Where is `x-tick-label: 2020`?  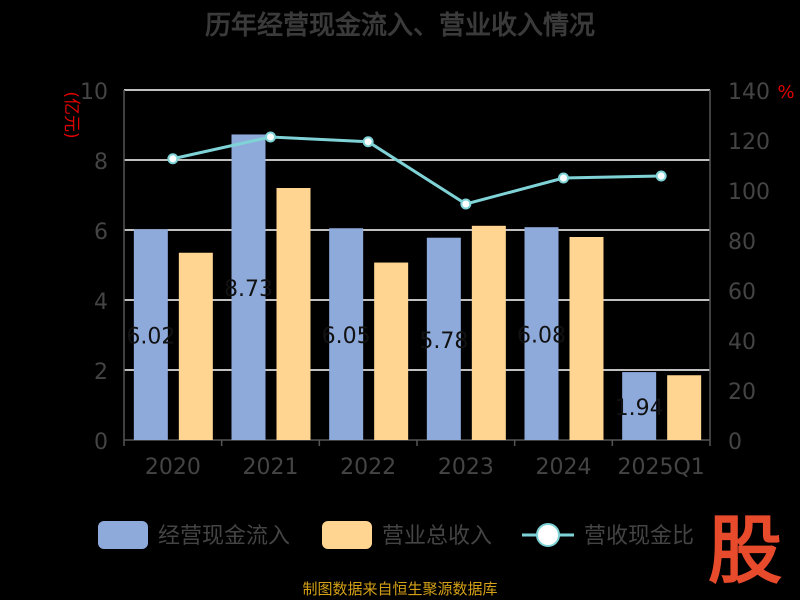 x-tick-label: 2020 is located at coordinates (173, 467).